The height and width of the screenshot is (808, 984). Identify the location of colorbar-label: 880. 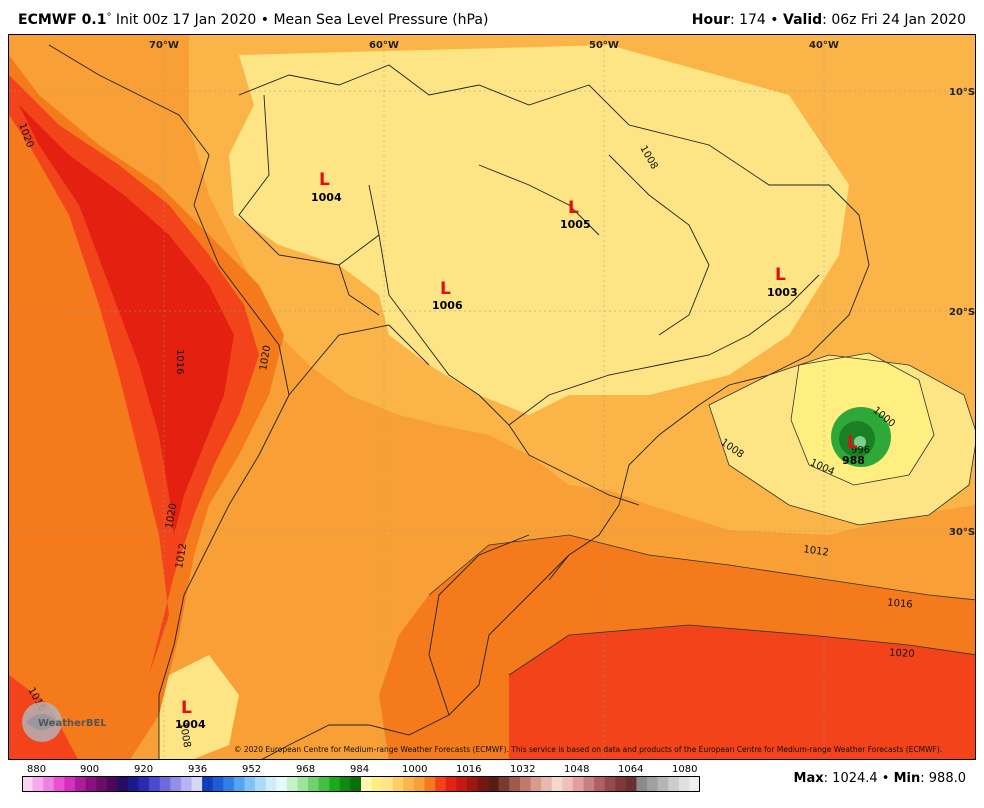
(37, 769).